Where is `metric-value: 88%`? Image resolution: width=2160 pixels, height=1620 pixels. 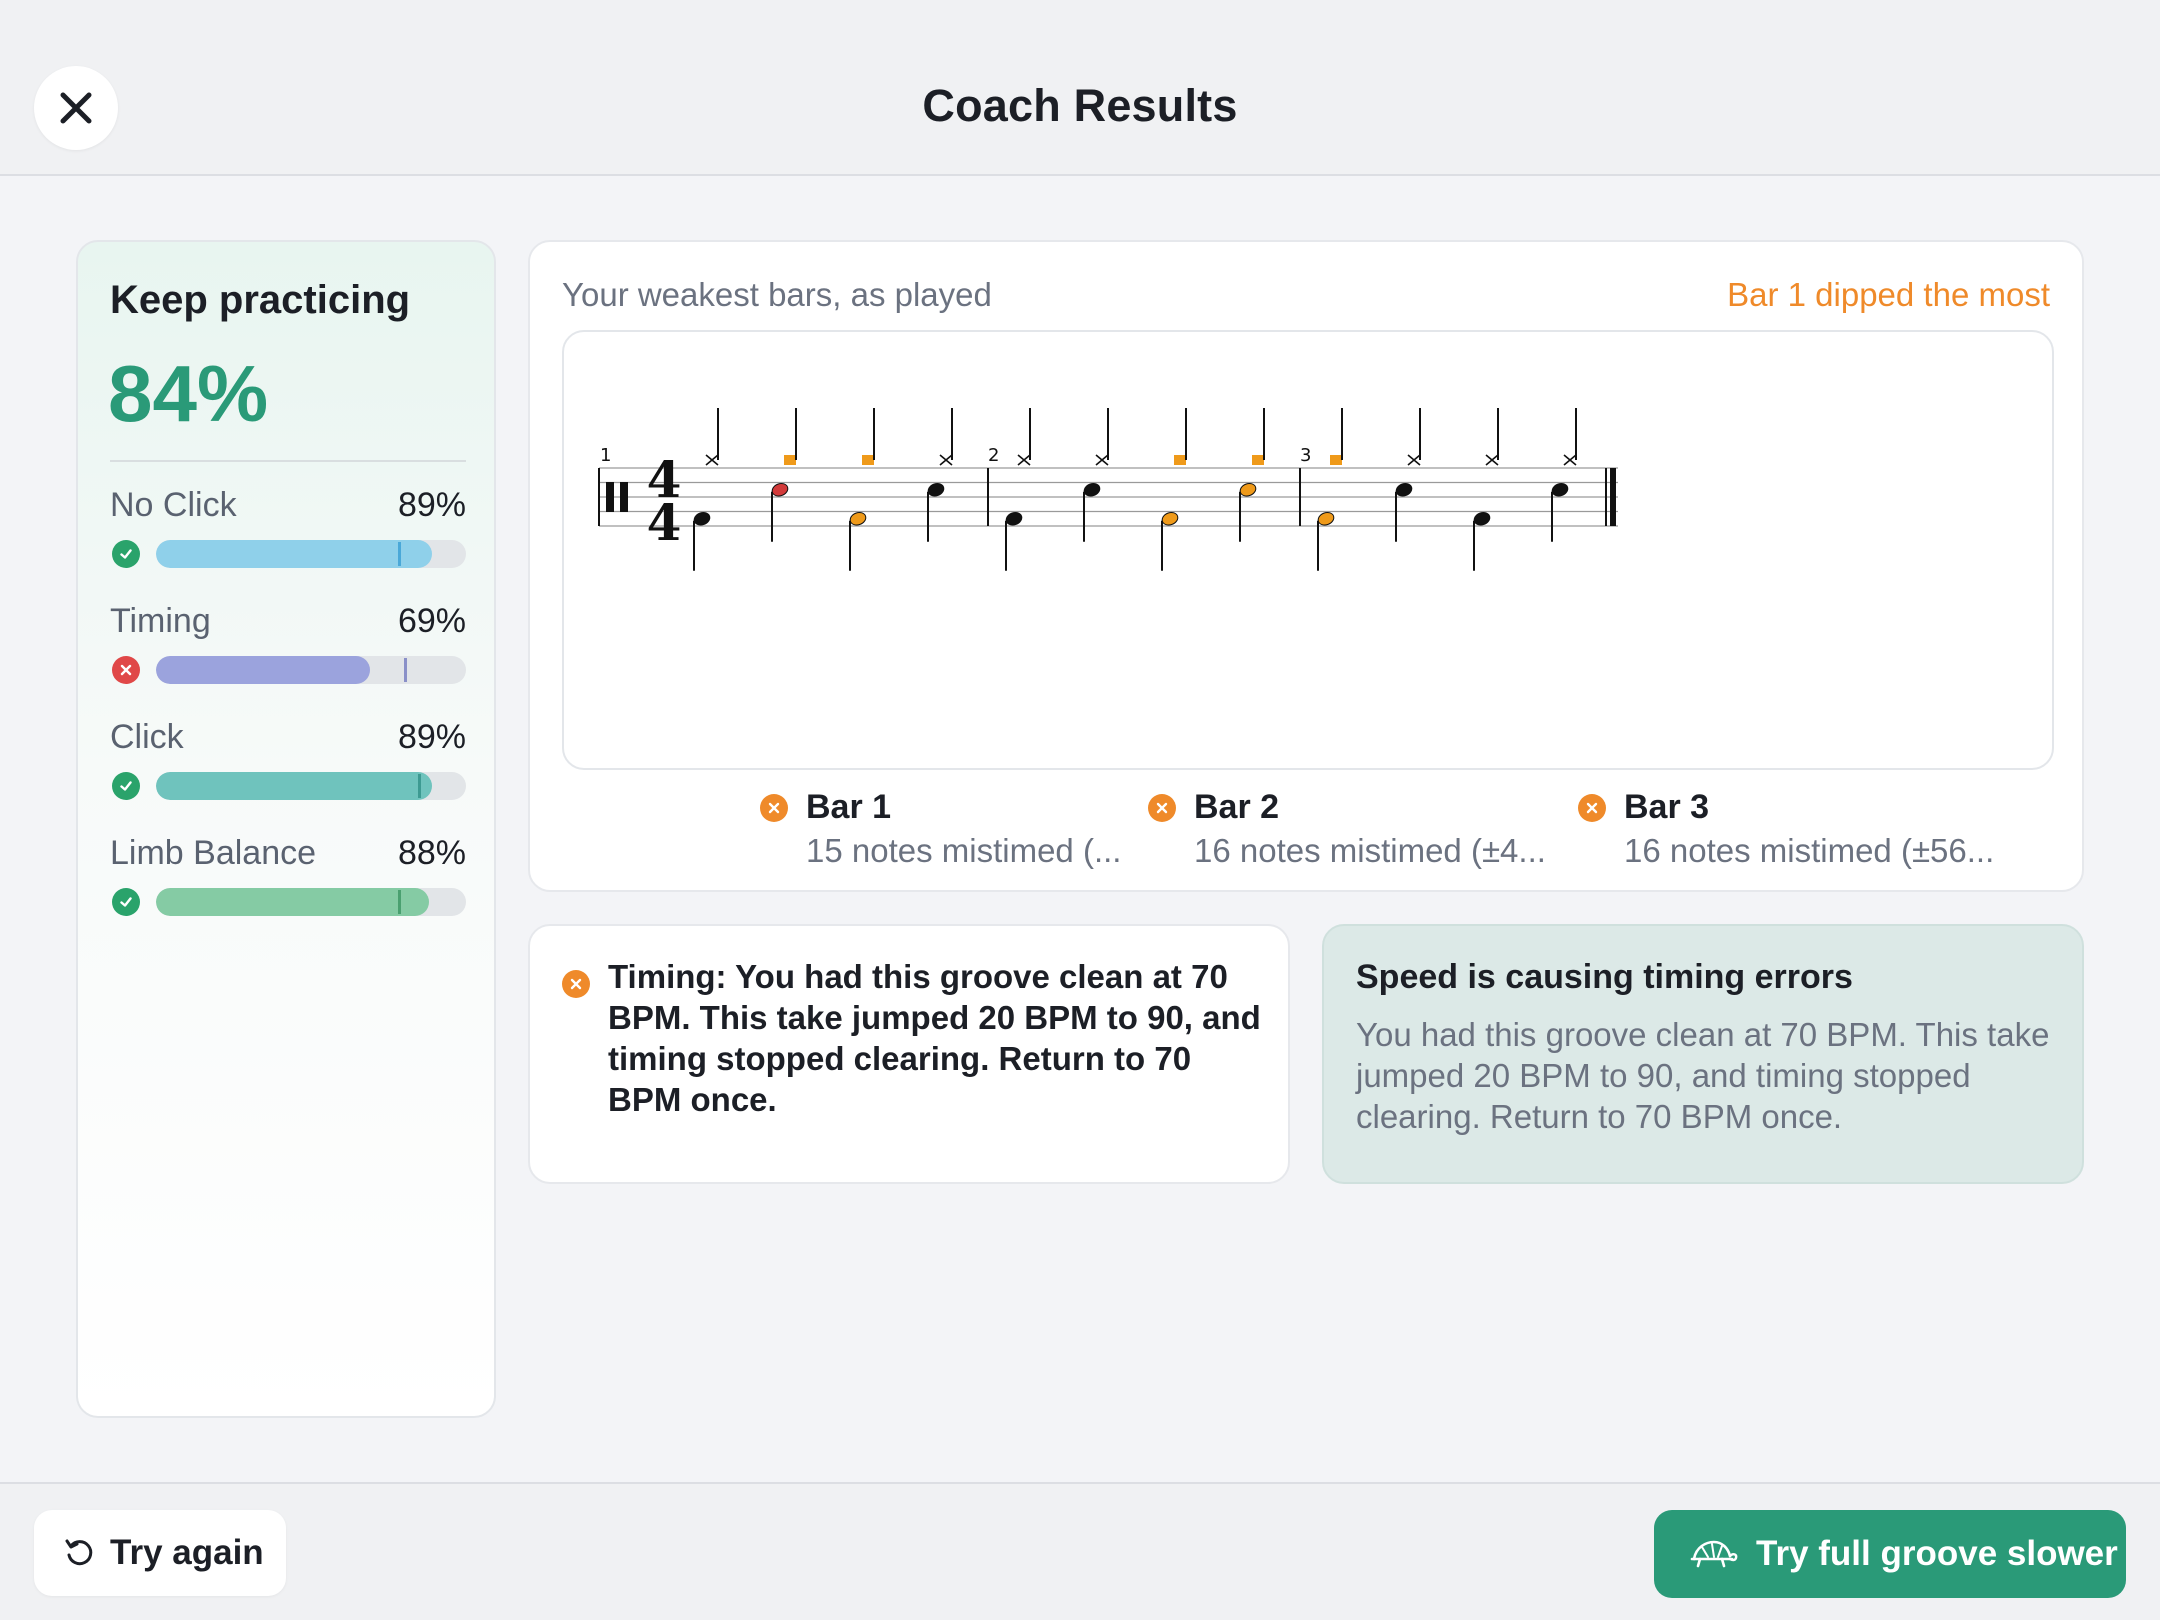
metric-value: 88% is located at coordinates (431, 853).